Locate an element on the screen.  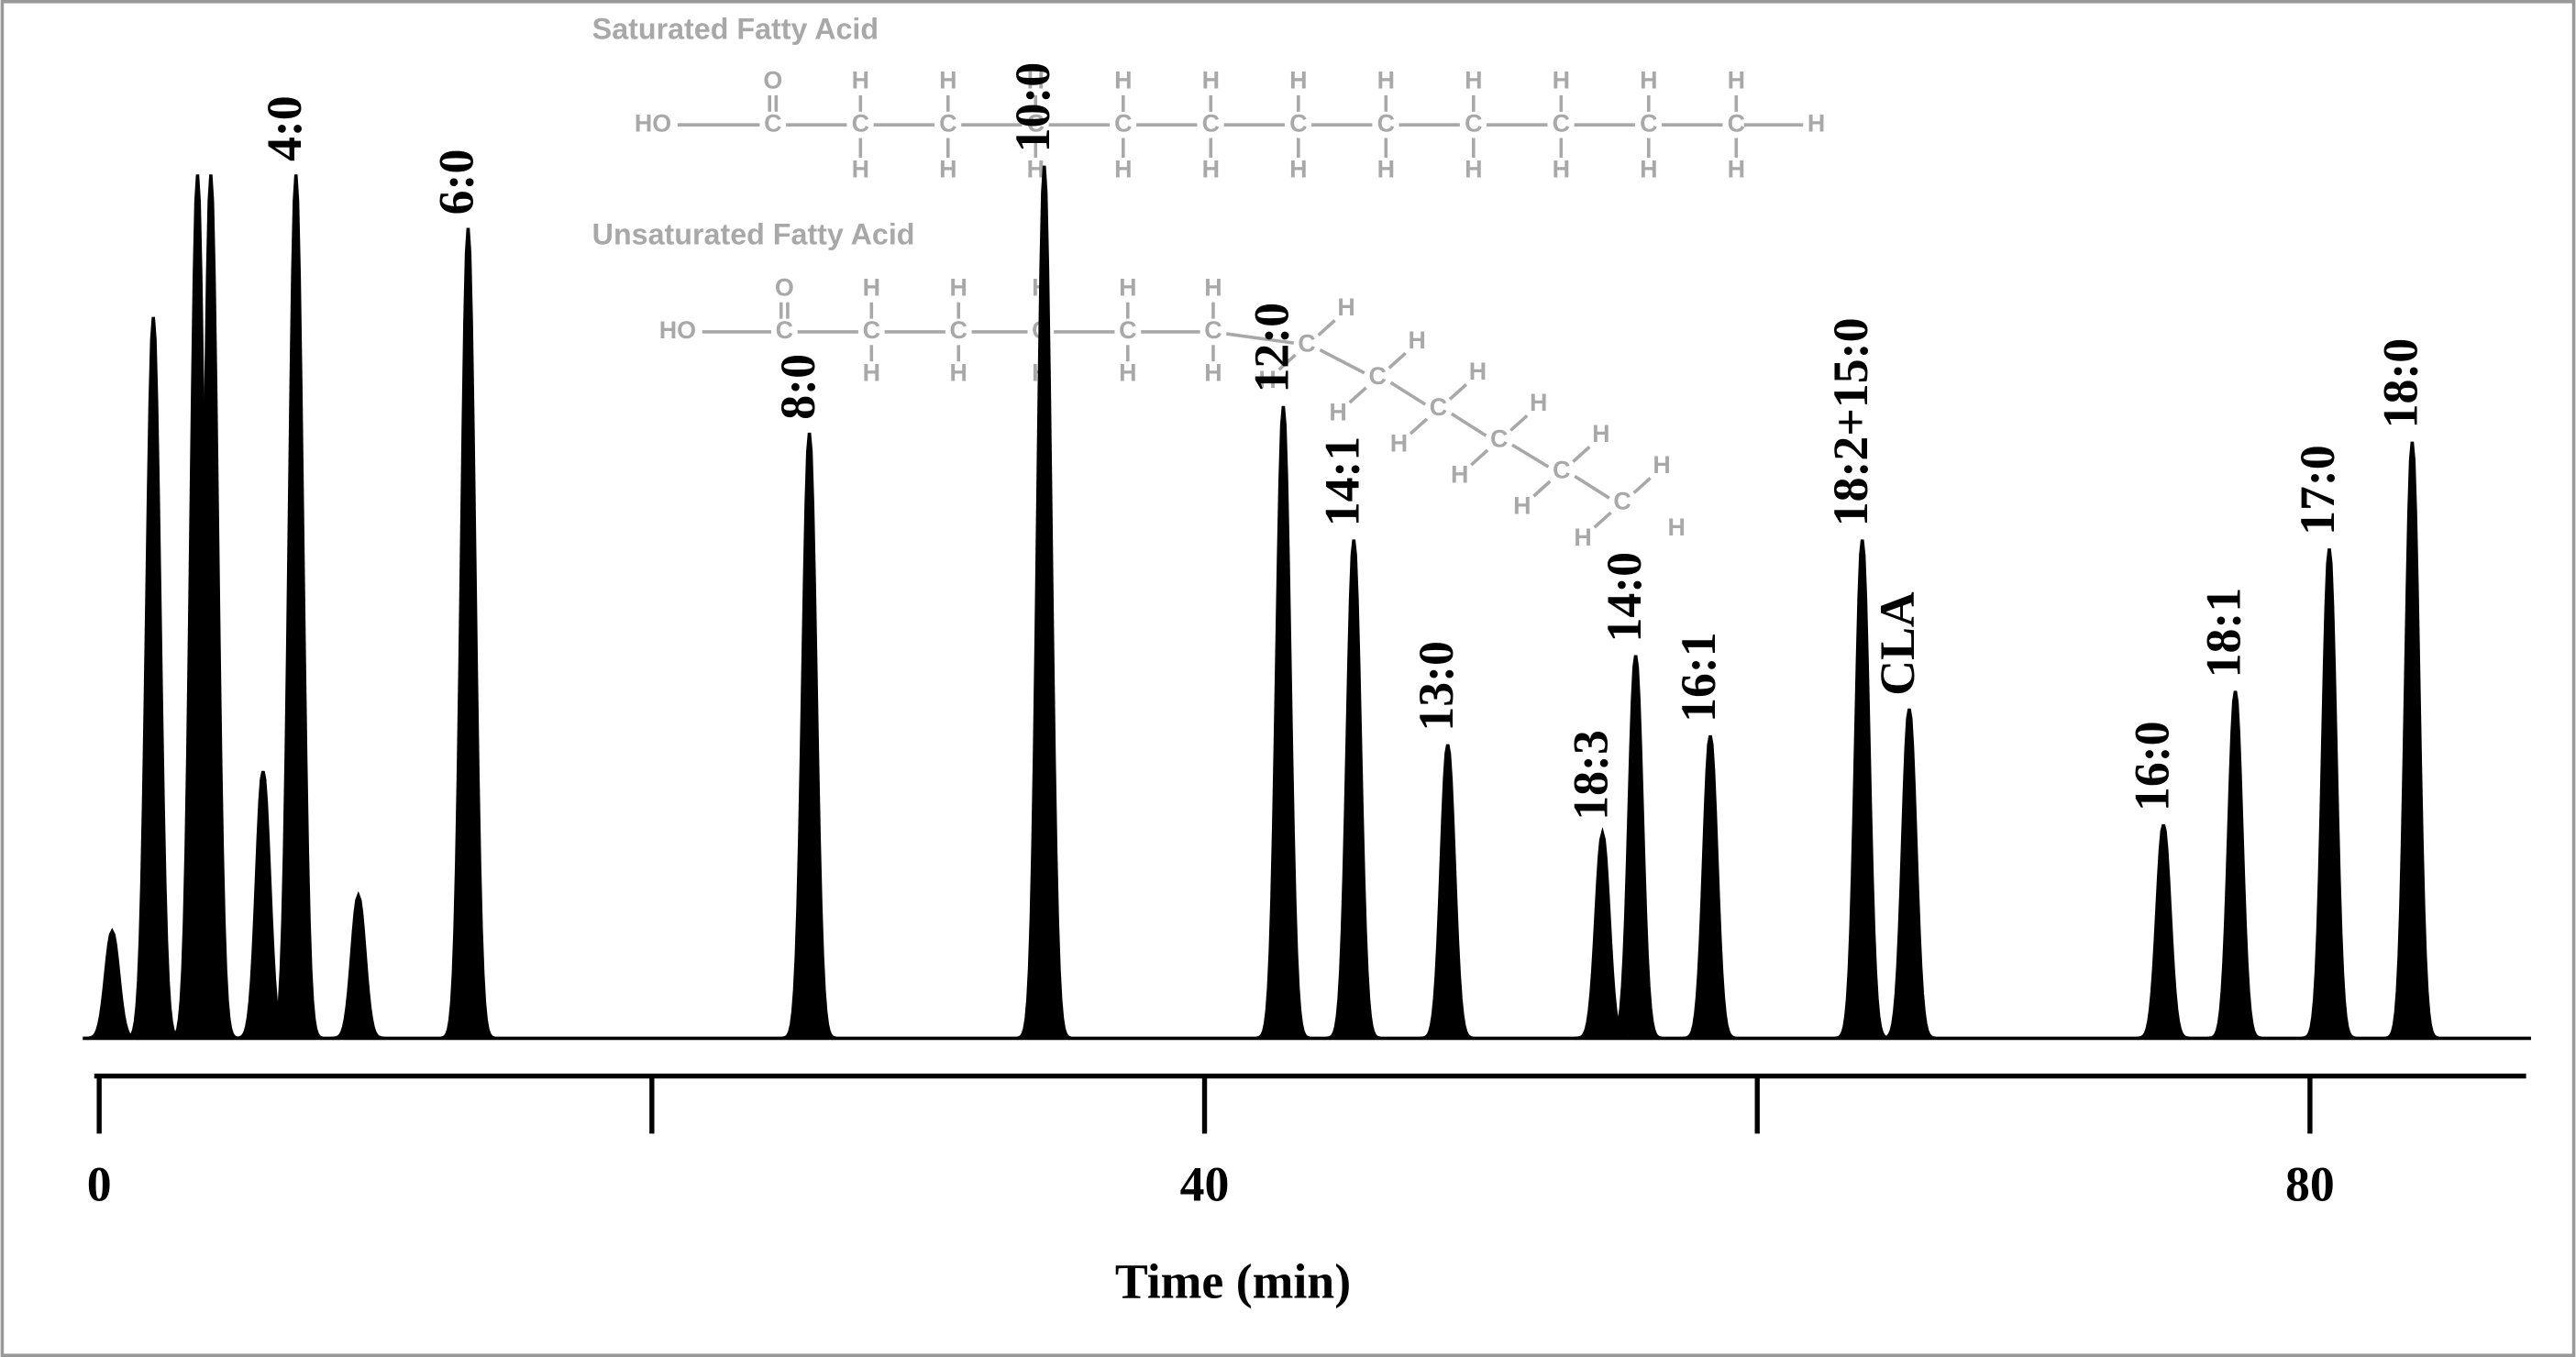
peak-label: 18:2+15:0 is located at coordinates (1850, 422).